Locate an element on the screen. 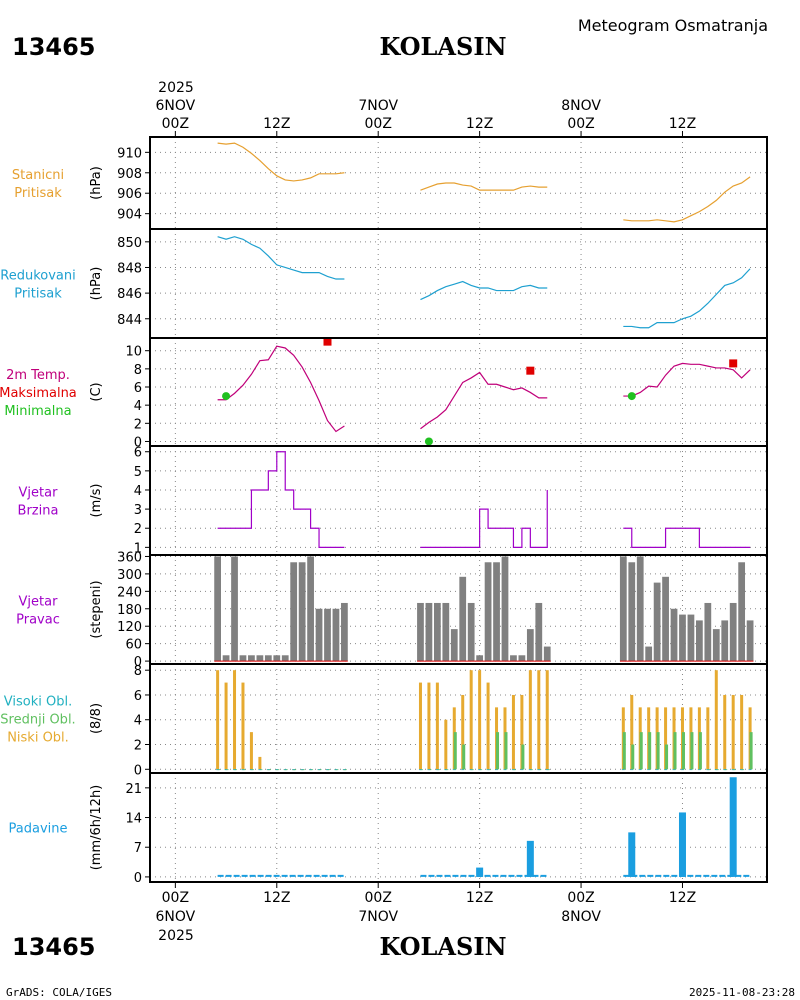 This screenshot has width=800, height=1000. y-tick-label: 4 is located at coordinates (138, 721).